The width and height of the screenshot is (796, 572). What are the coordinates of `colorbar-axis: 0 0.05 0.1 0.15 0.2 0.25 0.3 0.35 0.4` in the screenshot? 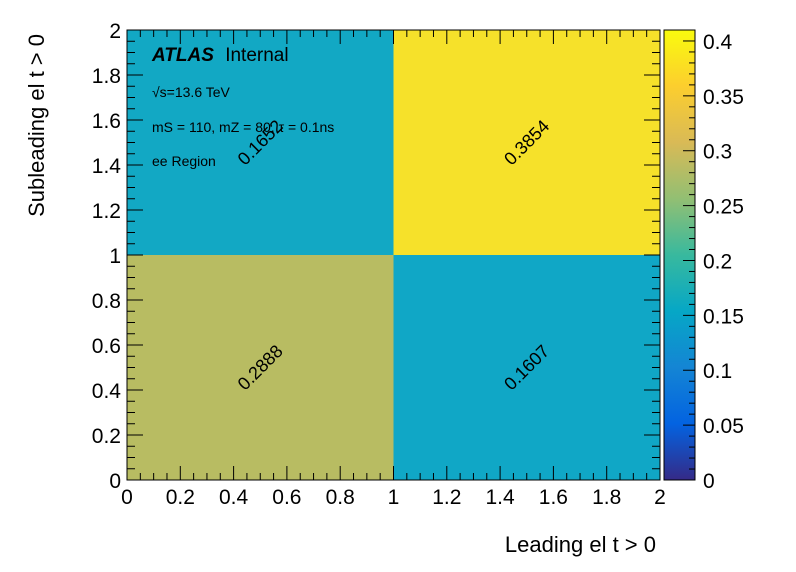 It's located at (713, 262).